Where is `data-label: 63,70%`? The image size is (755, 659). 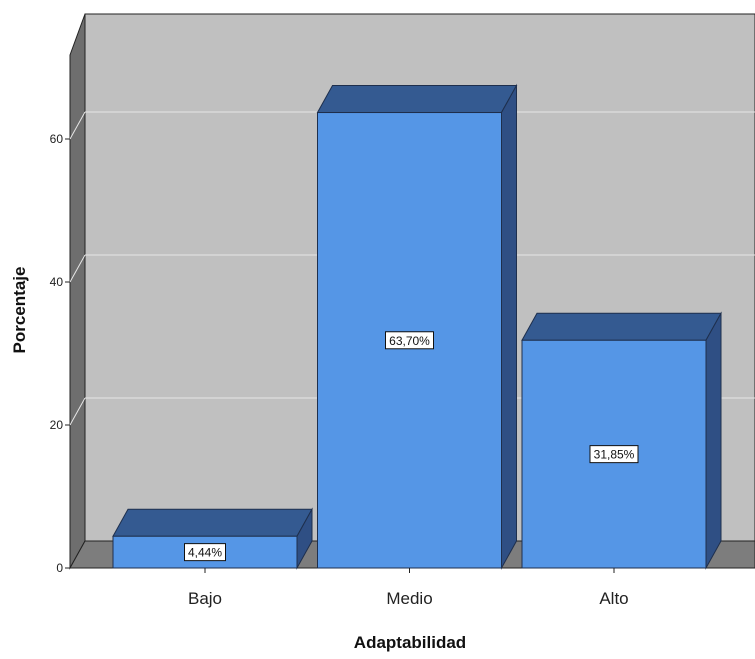
data-label: 63,70% is located at coordinates (409, 341).